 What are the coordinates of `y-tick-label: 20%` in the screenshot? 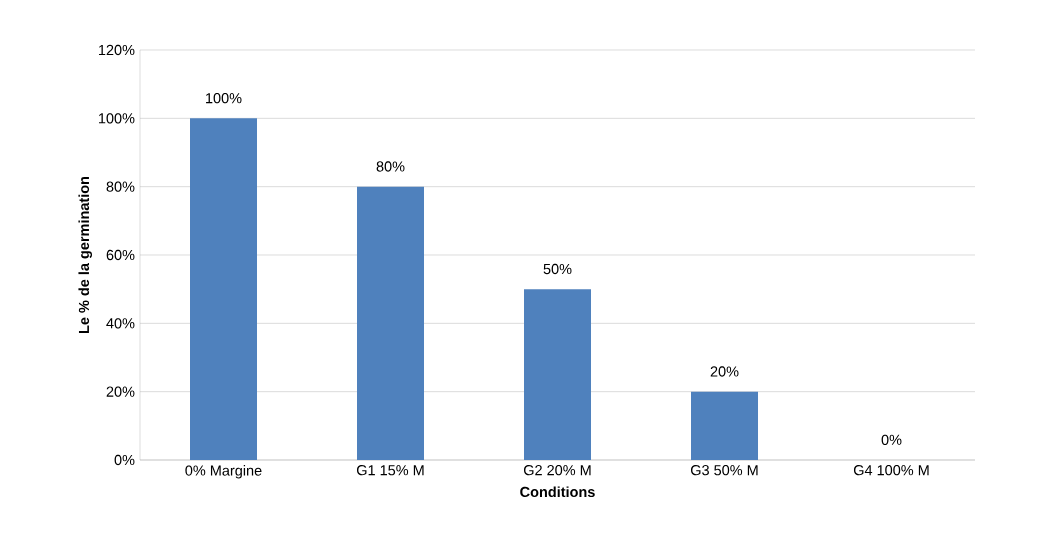 It's located at (120, 391).